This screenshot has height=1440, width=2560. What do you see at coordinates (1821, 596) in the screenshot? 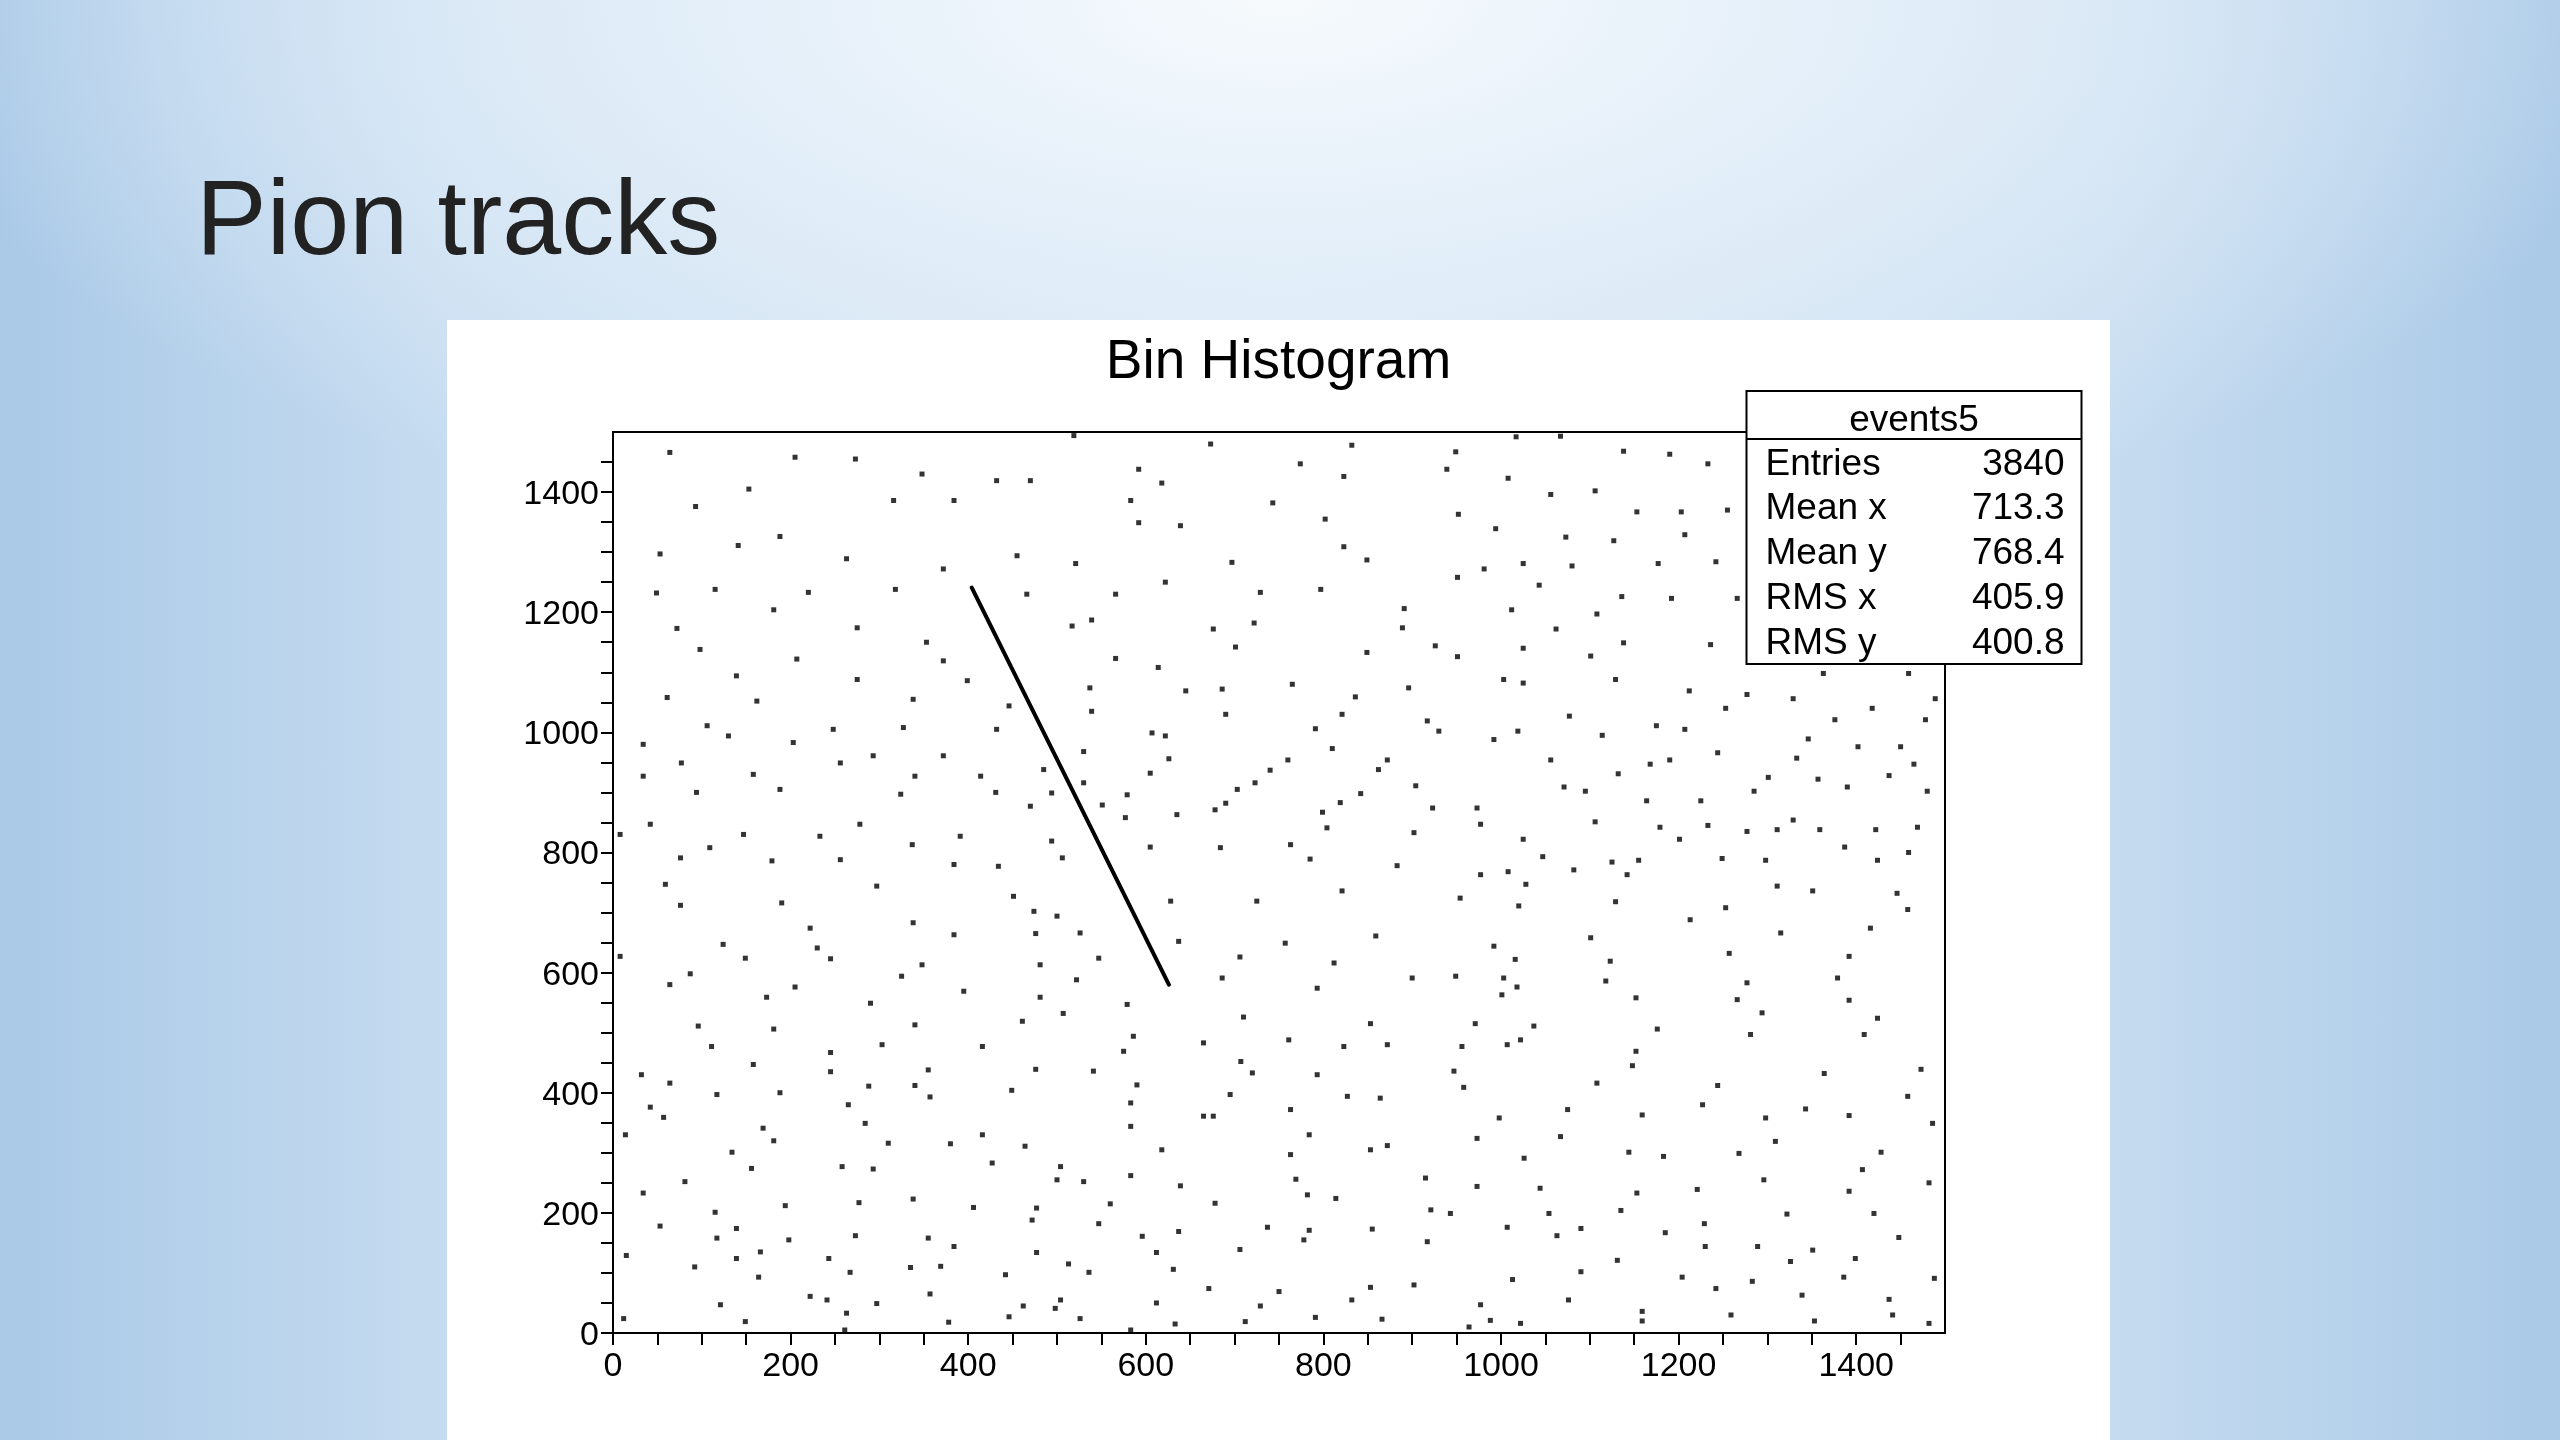
I see `annotation: RMS x` at bounding box center [1821, 596].